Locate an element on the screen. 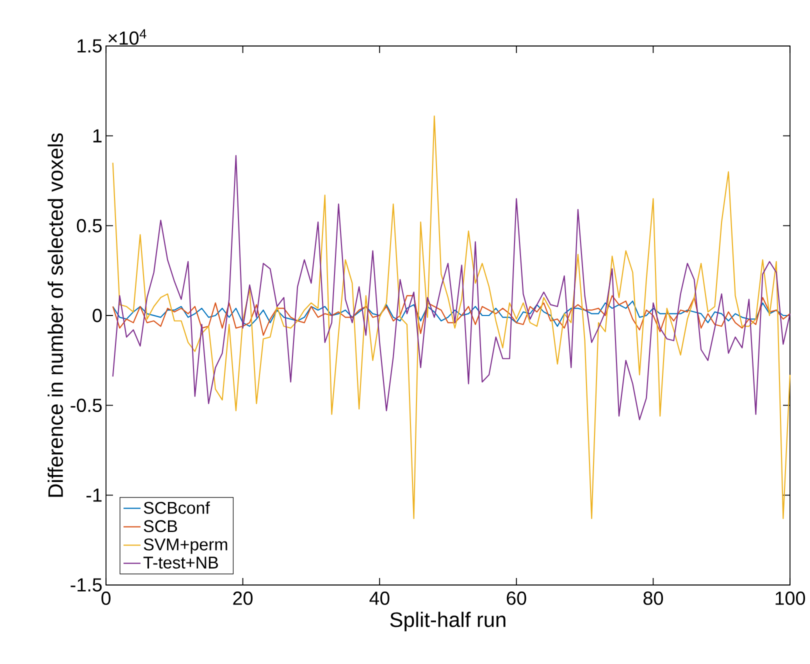 Image resolution: width=810 pixels, height=664 pixels. y-tick-label: 1 is located at coordinates (97, 135).